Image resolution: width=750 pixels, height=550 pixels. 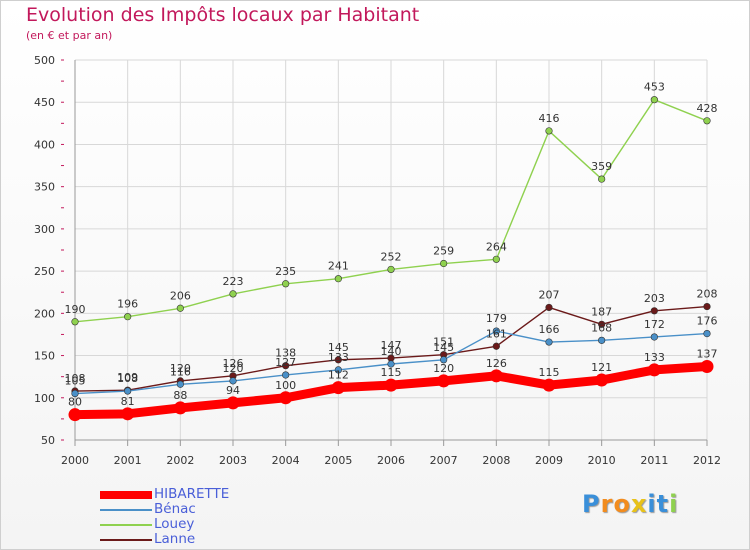 What do you see at coordinates (549, 329) in the screenshot?
I see `data-label: 166` at bounding box center [549, 329].